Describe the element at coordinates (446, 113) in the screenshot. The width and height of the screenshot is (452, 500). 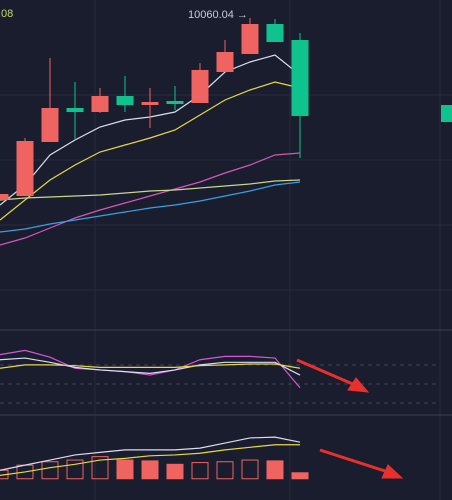
I see `price-marker` at that location.